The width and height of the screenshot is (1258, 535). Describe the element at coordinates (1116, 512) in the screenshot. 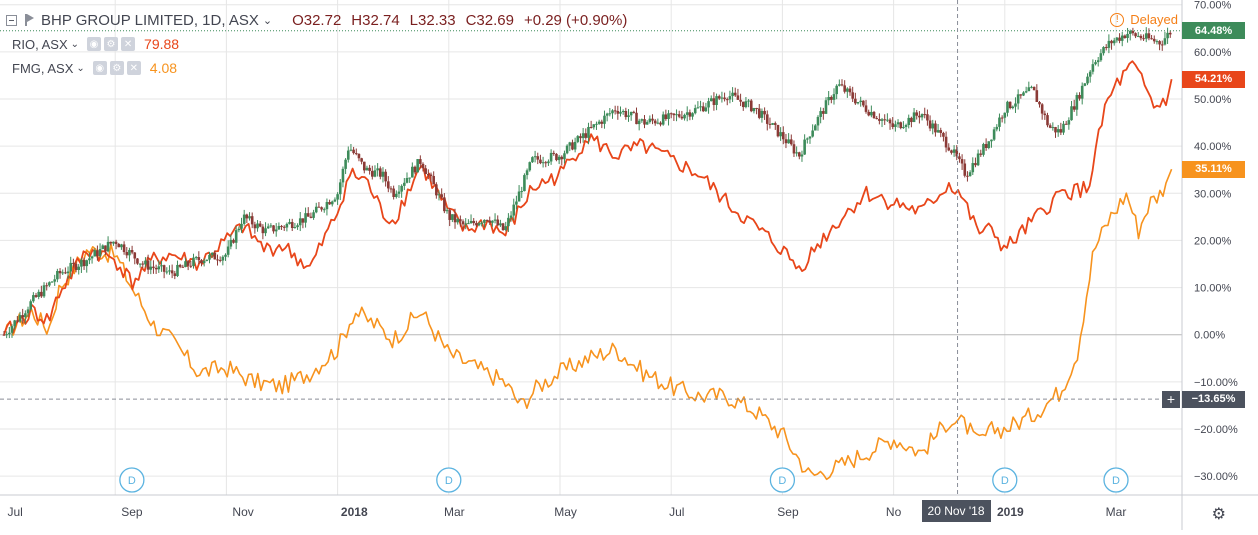

I see `x-tick-label: Mar` at that location.